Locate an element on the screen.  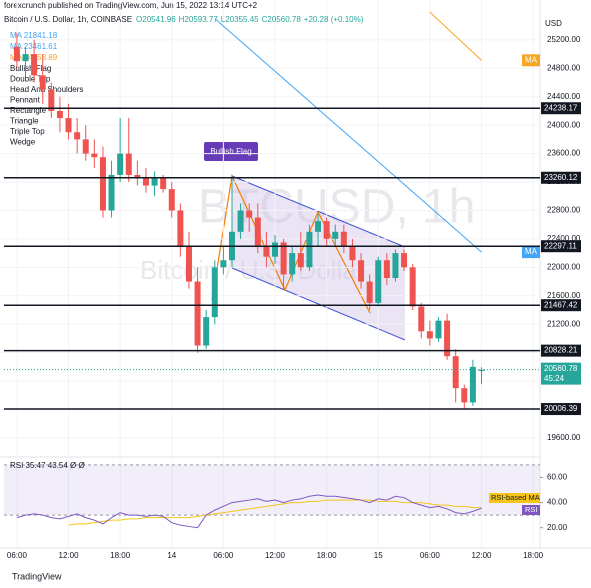
y-tick-label: 24800.00 is located at coordinates (564, 67).